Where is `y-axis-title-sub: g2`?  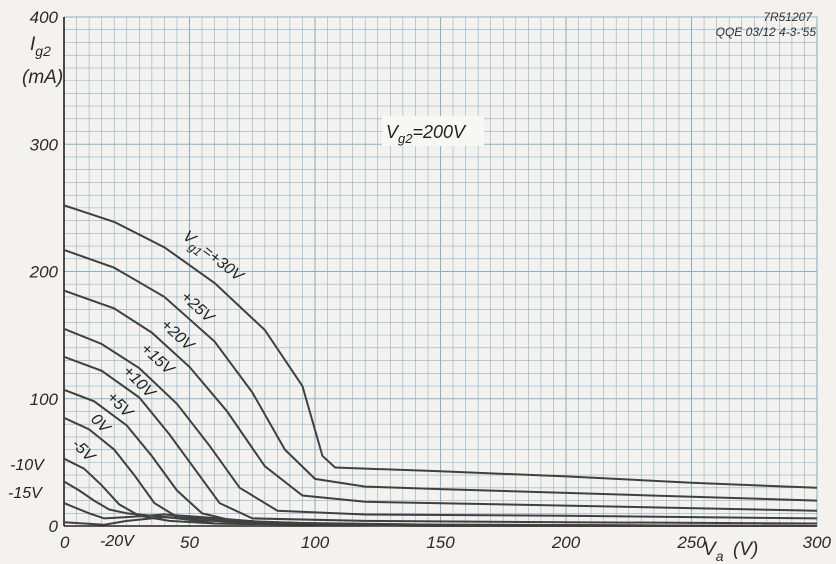 y-axis-title-sub: g2 is located at coordinates (43, 51).